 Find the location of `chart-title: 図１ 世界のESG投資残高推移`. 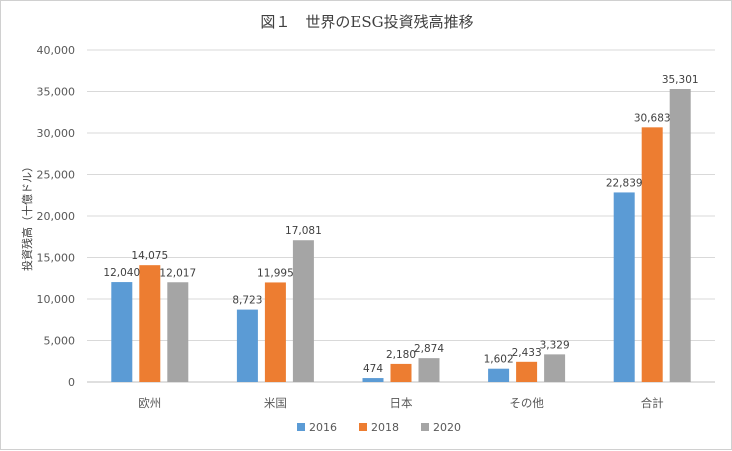

chart-title: 図１ 世界のESG投資残高推移 is located at coordinates (366, 22).